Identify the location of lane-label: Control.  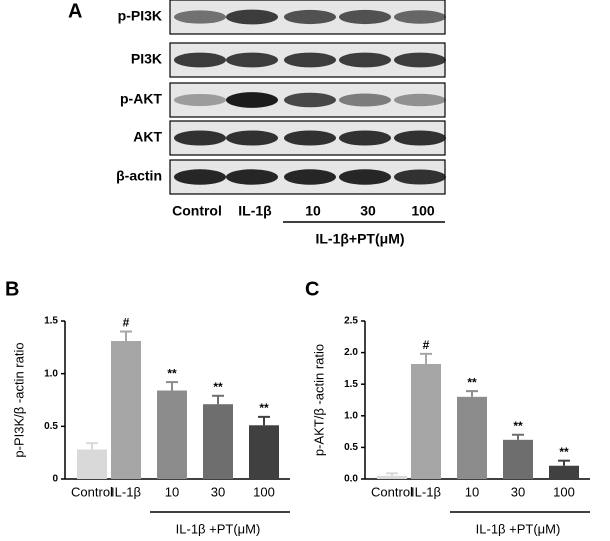
(197, 211).